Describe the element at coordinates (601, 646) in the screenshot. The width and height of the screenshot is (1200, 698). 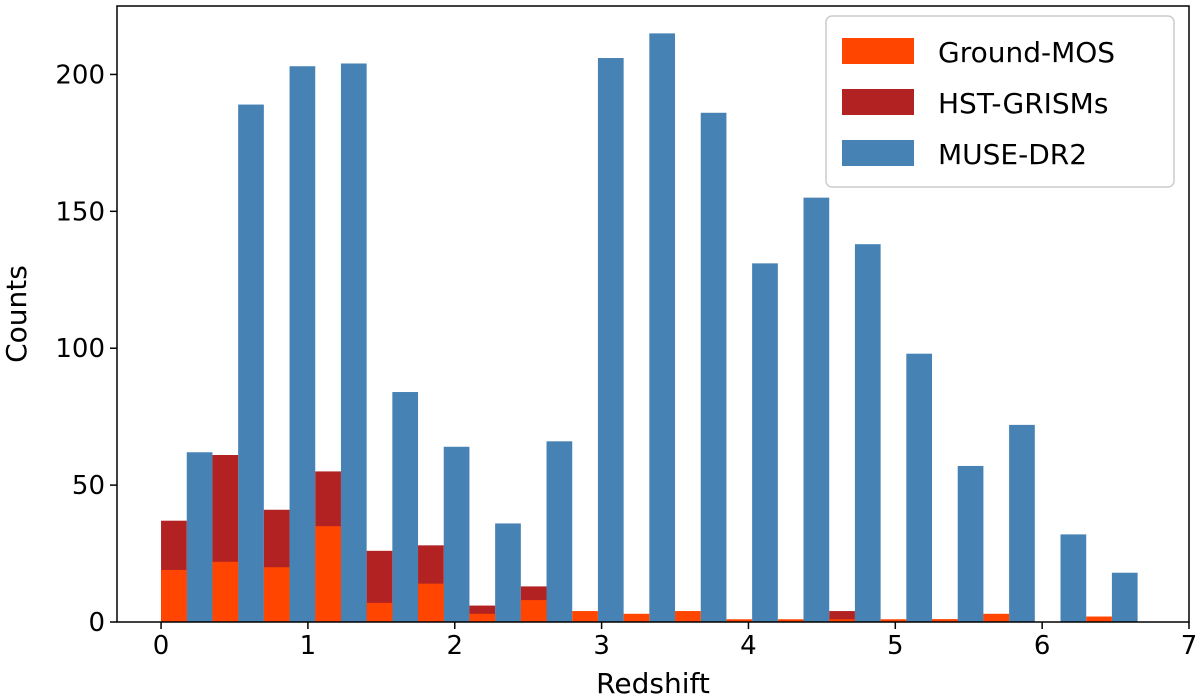
I see `x-tick-label-3: 3` at that location.